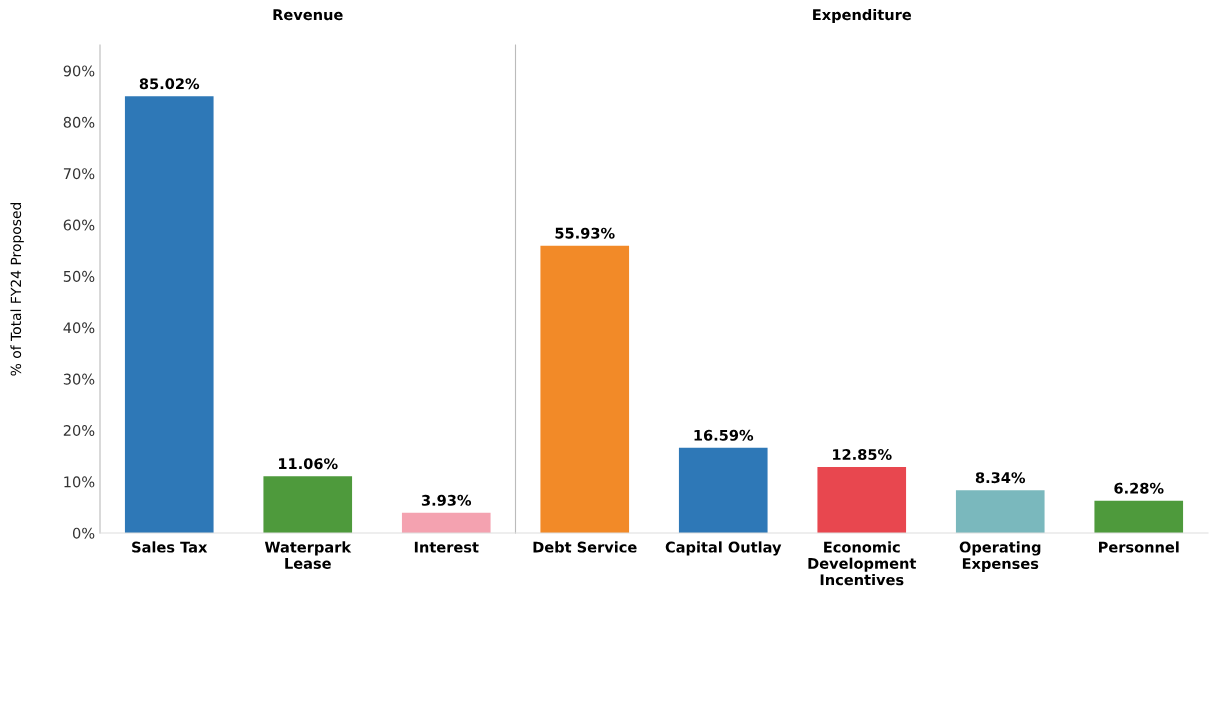 Image resolution: width=1212 pixels, height=702 pixels. Describe the element at coordinates (585, 547) in the screenshot. I see `x-tick-label: Debt Service` at that location.